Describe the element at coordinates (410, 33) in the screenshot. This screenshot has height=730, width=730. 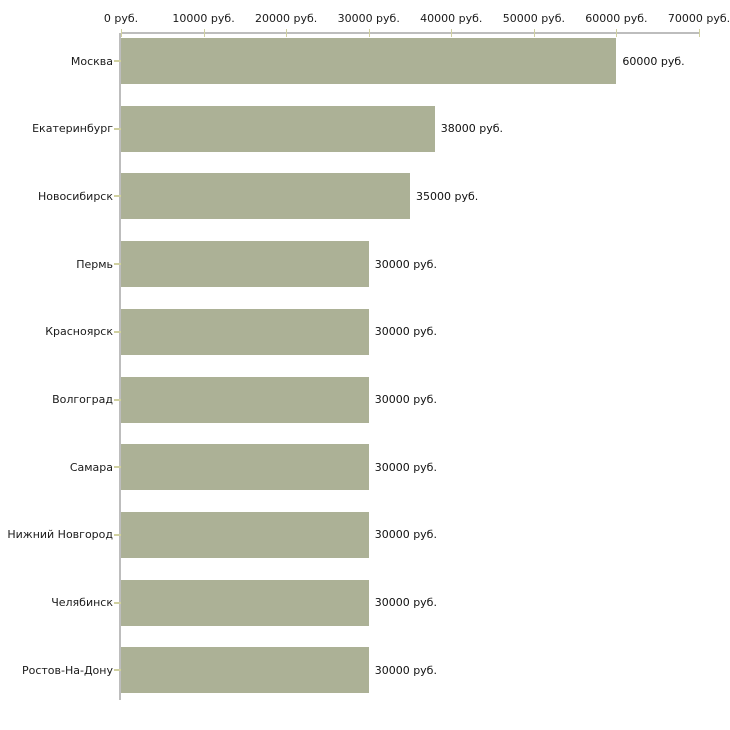
I see `x-axis-line` at that location.